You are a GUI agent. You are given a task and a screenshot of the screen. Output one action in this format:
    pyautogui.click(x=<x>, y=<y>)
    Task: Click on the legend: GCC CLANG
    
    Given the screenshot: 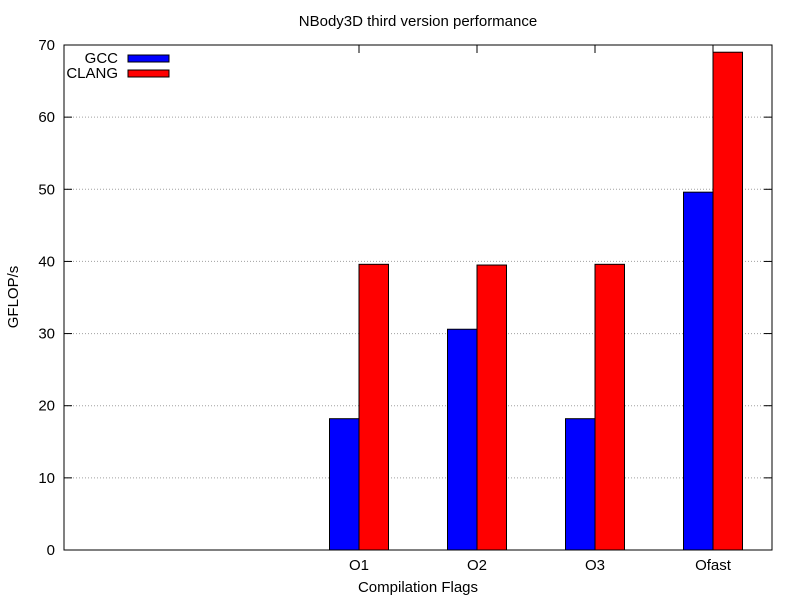 What is the action you would take?
    pyautogui.click(x=118, y=66)
    